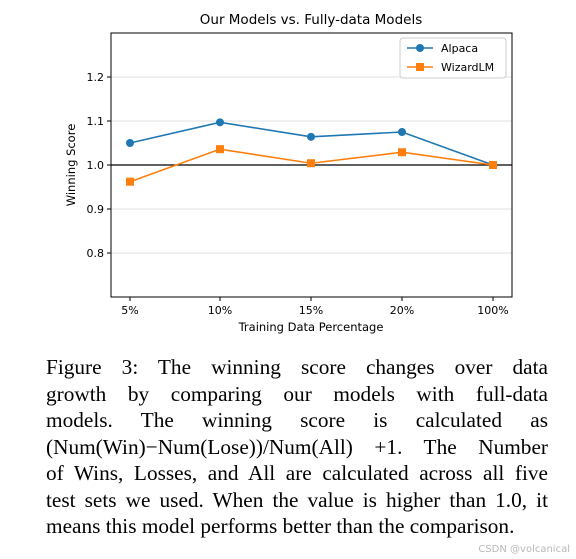 This screenshot has height=559, width=576. What do you see at coordinates (467, 67) in the screenshot?
I see `legend-wizardlm-label: WizardLM` at bounding box center [467, 67].